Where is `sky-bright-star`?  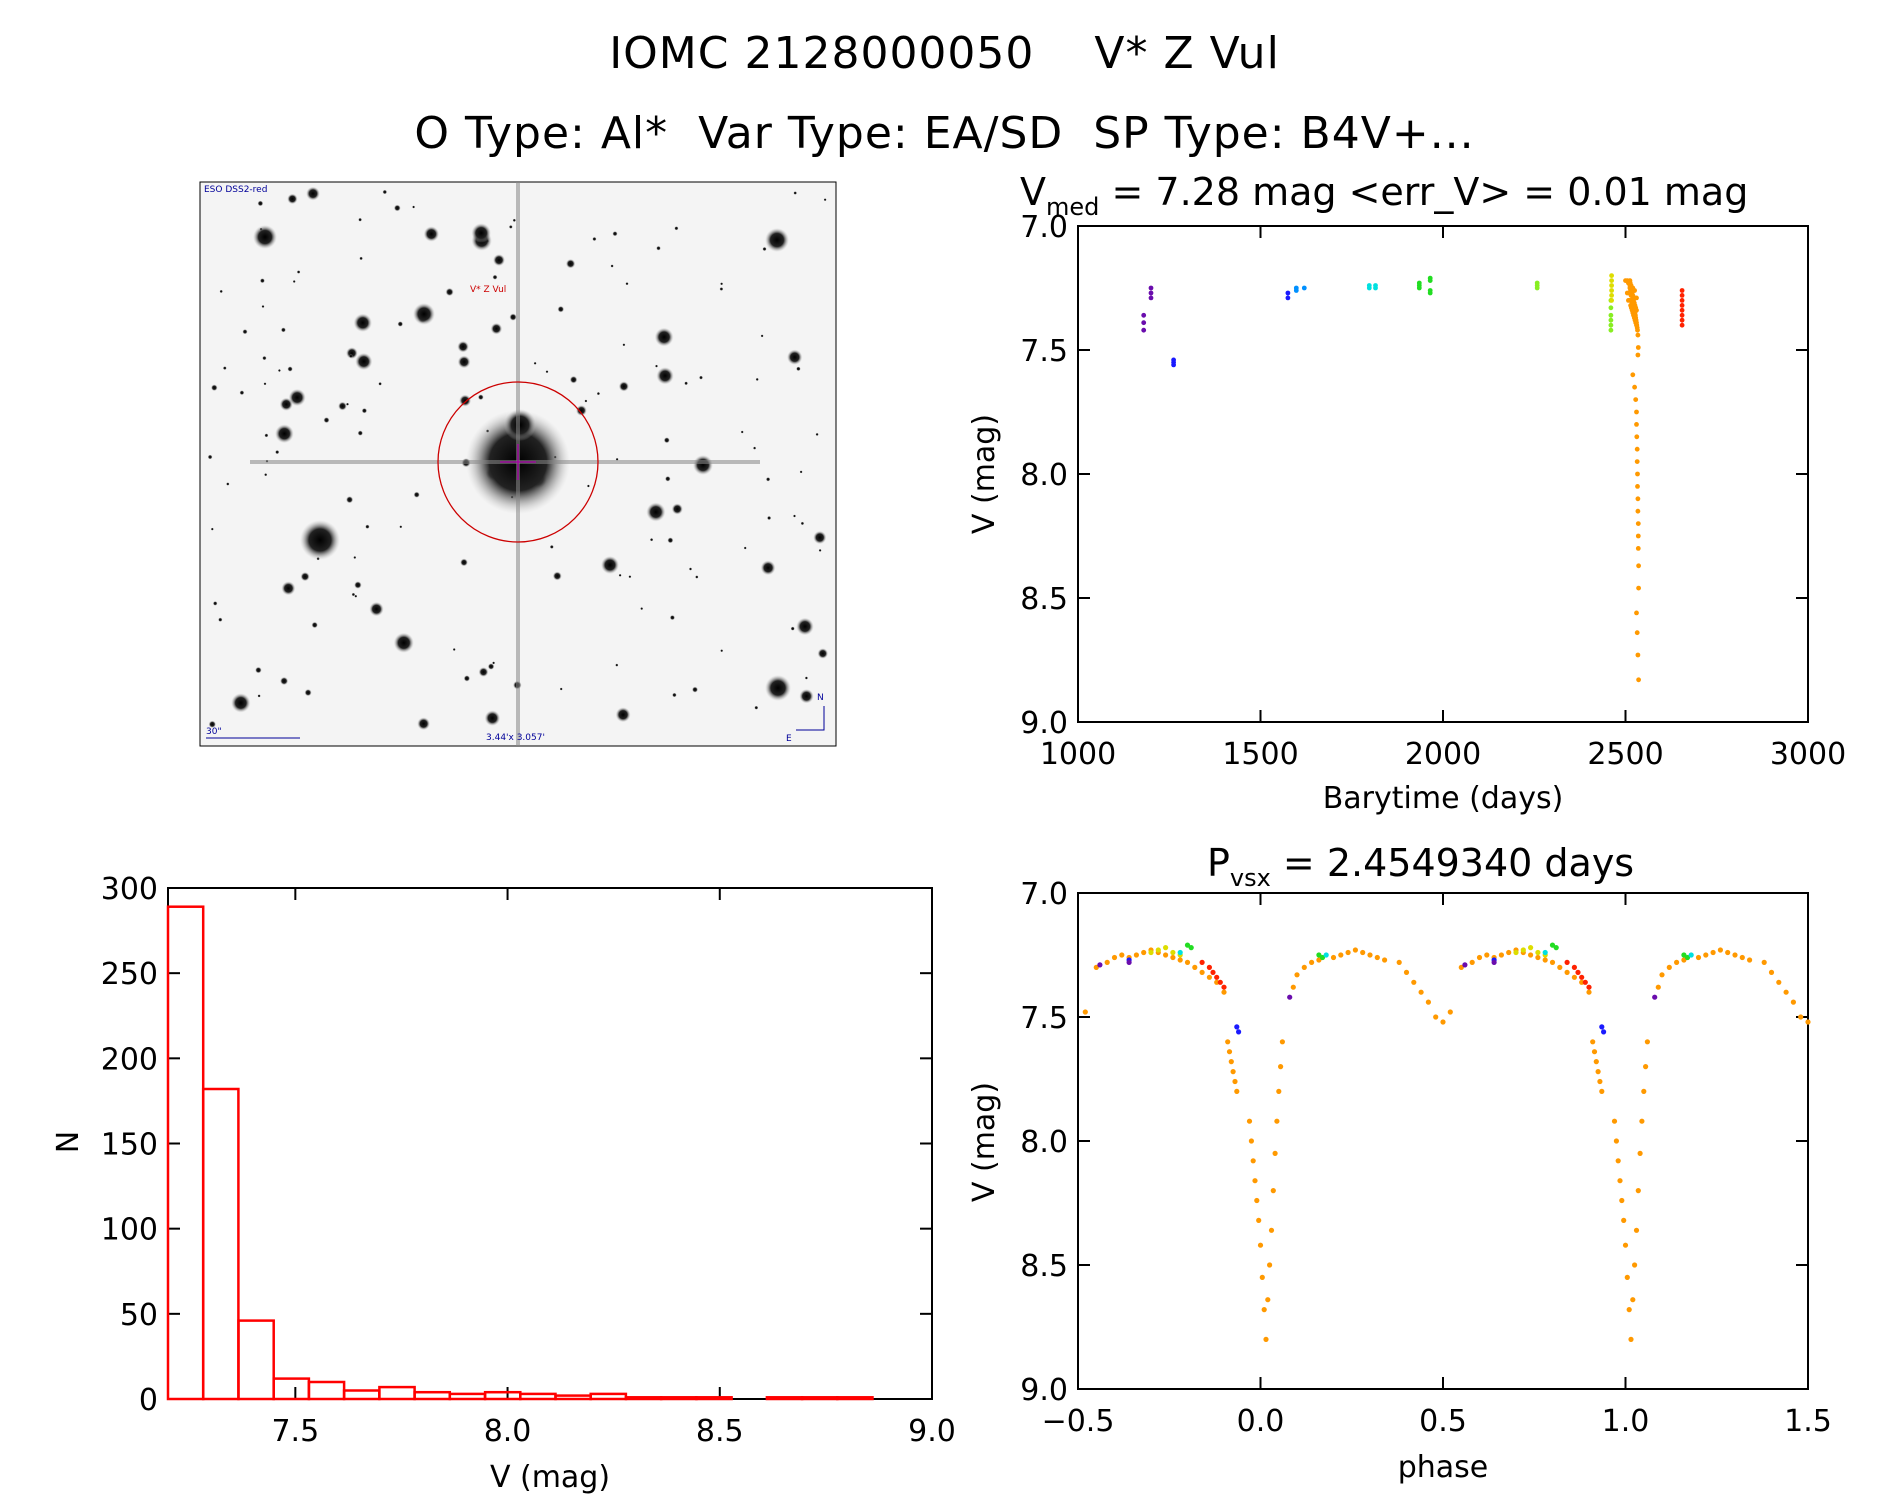 sky-bright-star is located at coordinates (703, 465).